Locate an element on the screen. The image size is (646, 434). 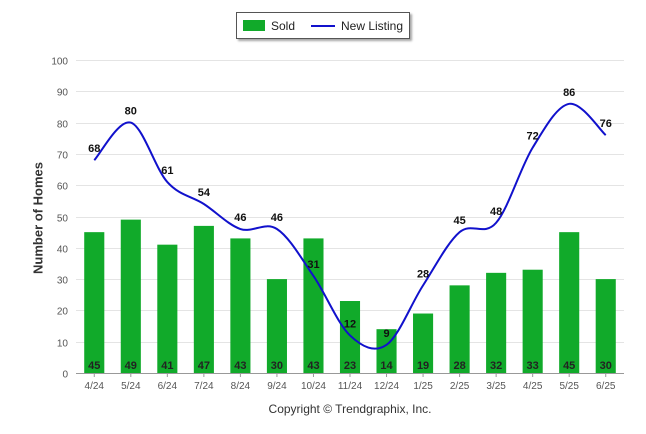
legend-item-sold: Sold is located at coordinates (268, 25).